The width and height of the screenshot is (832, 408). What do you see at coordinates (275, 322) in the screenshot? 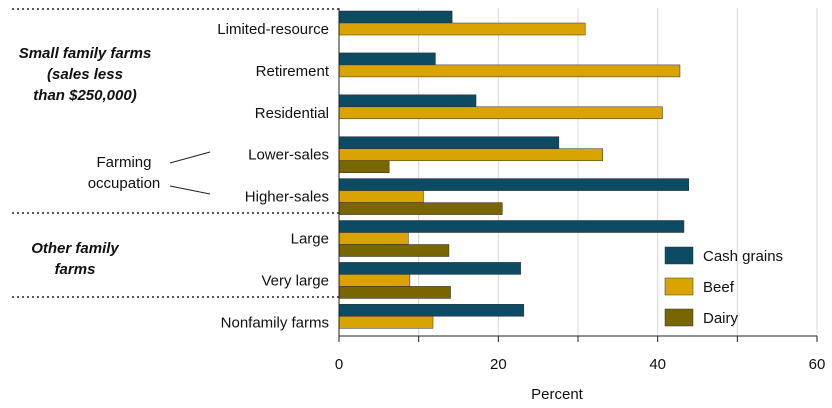
I see `category-label: Nonfamily farms` at bounding box center [275, 322].